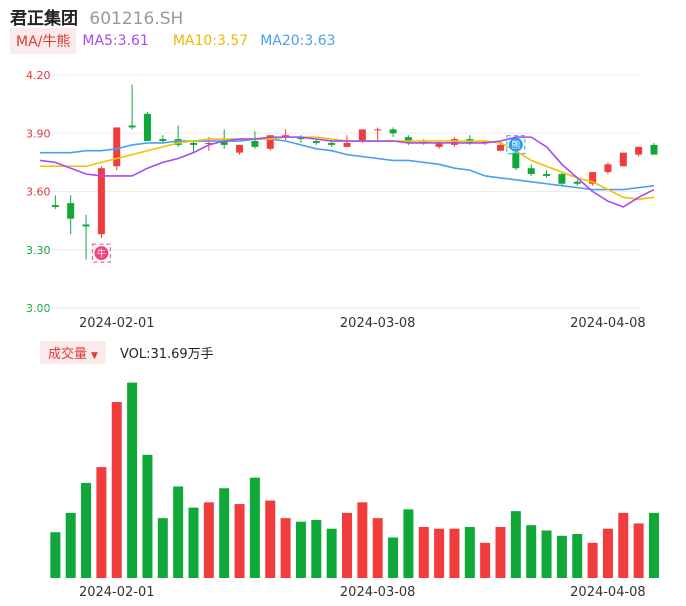 This screenshot has height=606, width=686. What do you see at coordinates (94, 355) in the screenshot?
I see `dropdown-arrow-icon: ▼` at bounding box center [94, 355].